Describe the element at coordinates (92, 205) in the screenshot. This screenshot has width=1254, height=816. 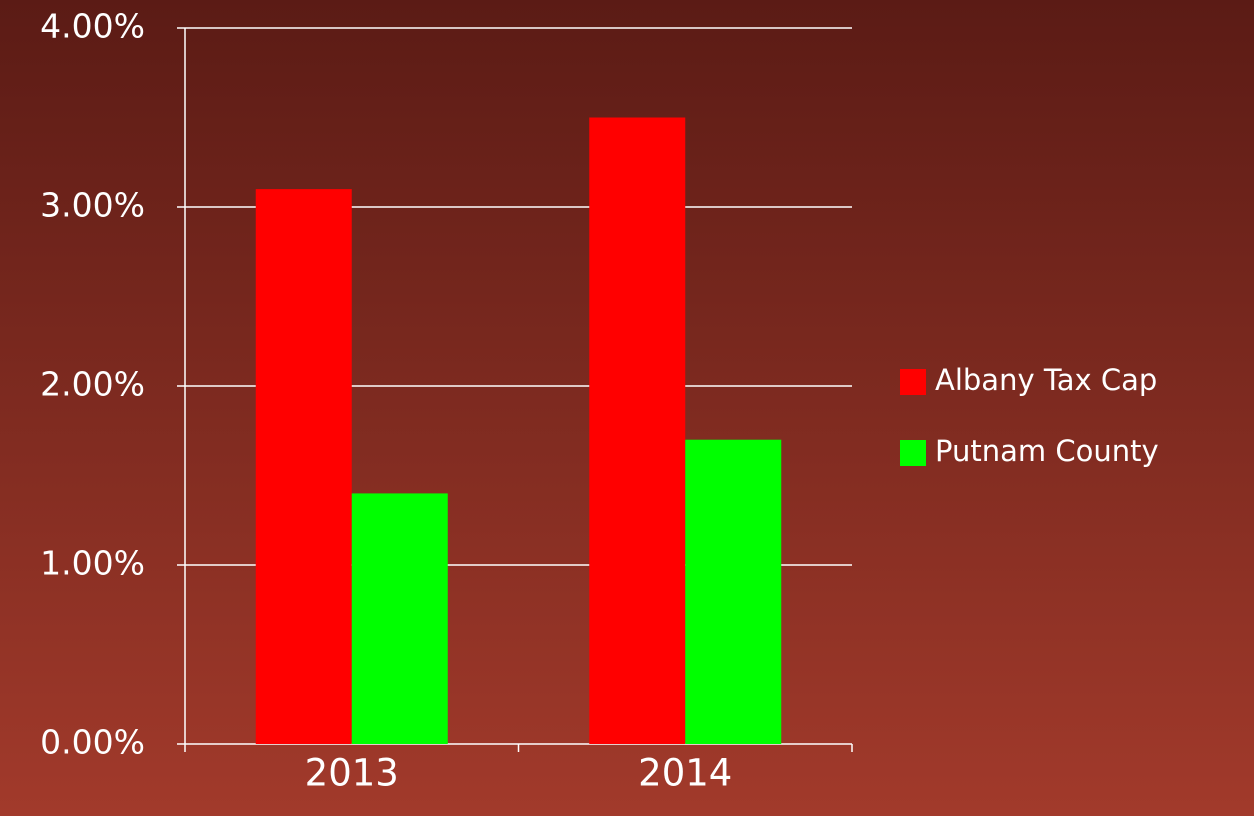
I see `y-tick-label: 3.00%` at that location.